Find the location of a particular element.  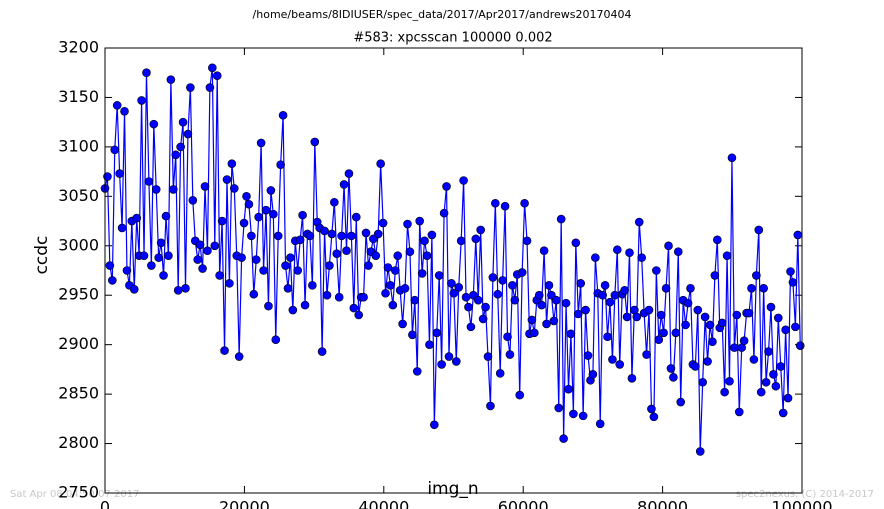

footer-left: Sat Apr 08 04:50:07 2017 is located at coordinates (75, 494).